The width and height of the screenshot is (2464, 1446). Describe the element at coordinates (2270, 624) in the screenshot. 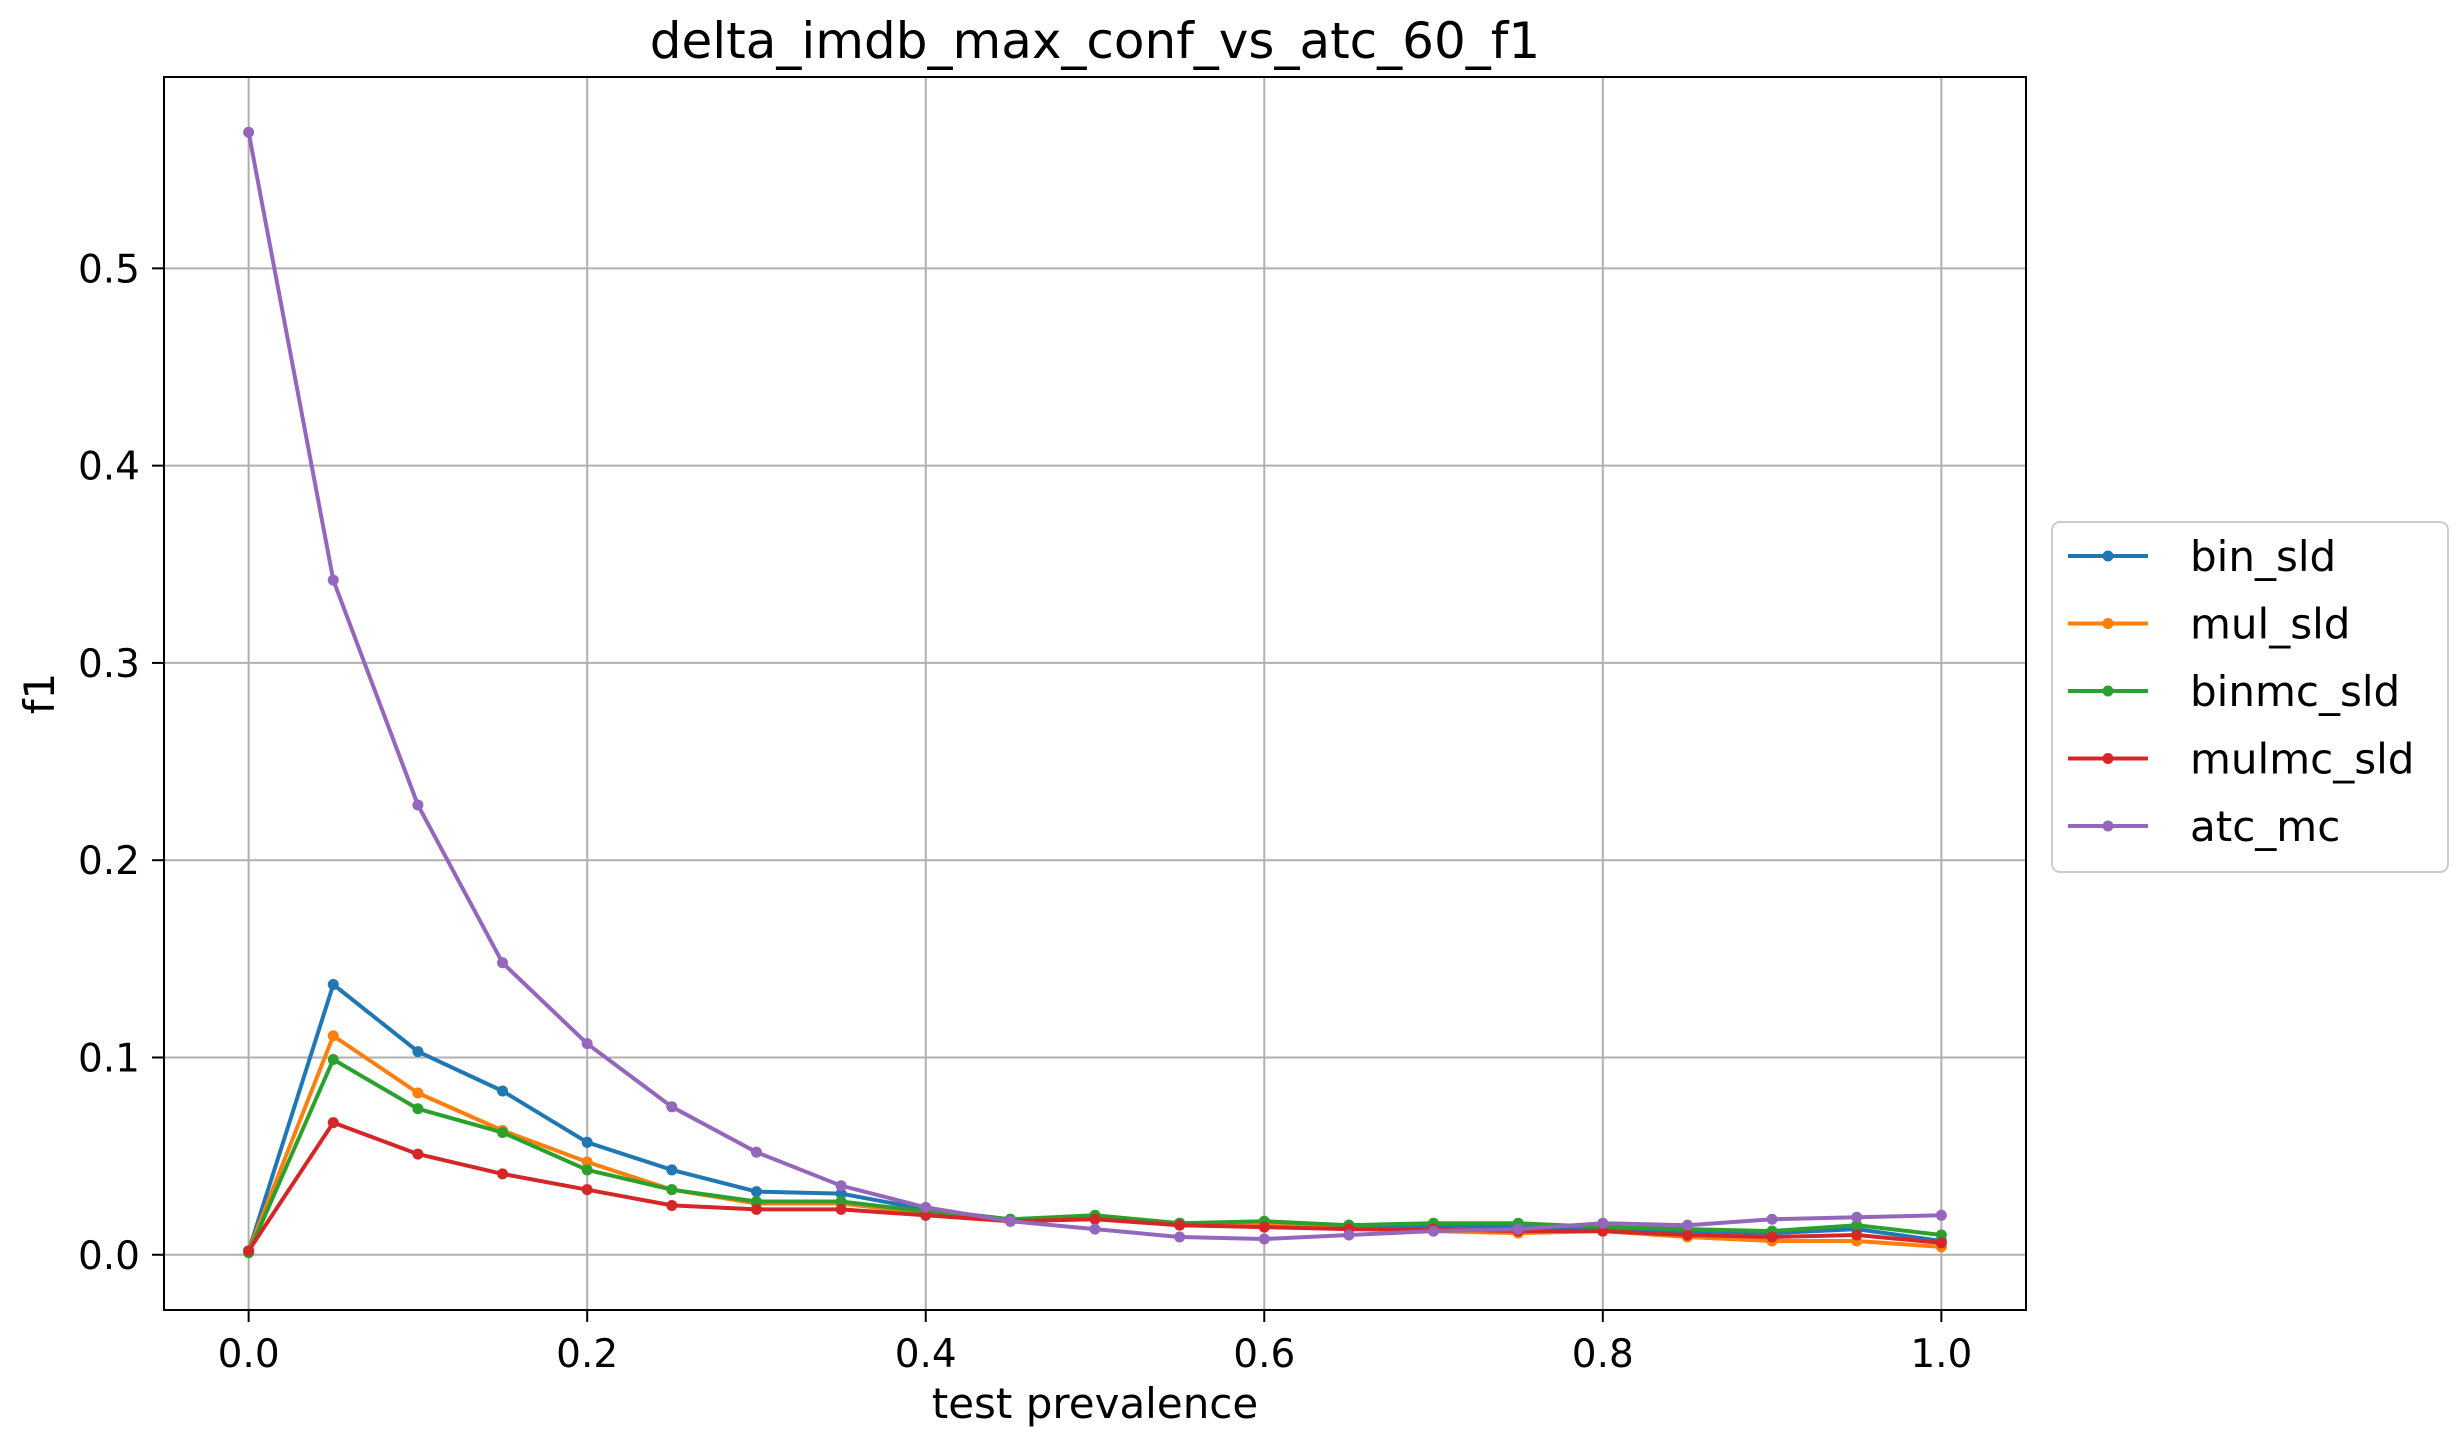

I see `legend-label-mul_sld: mul_sld` at that location.